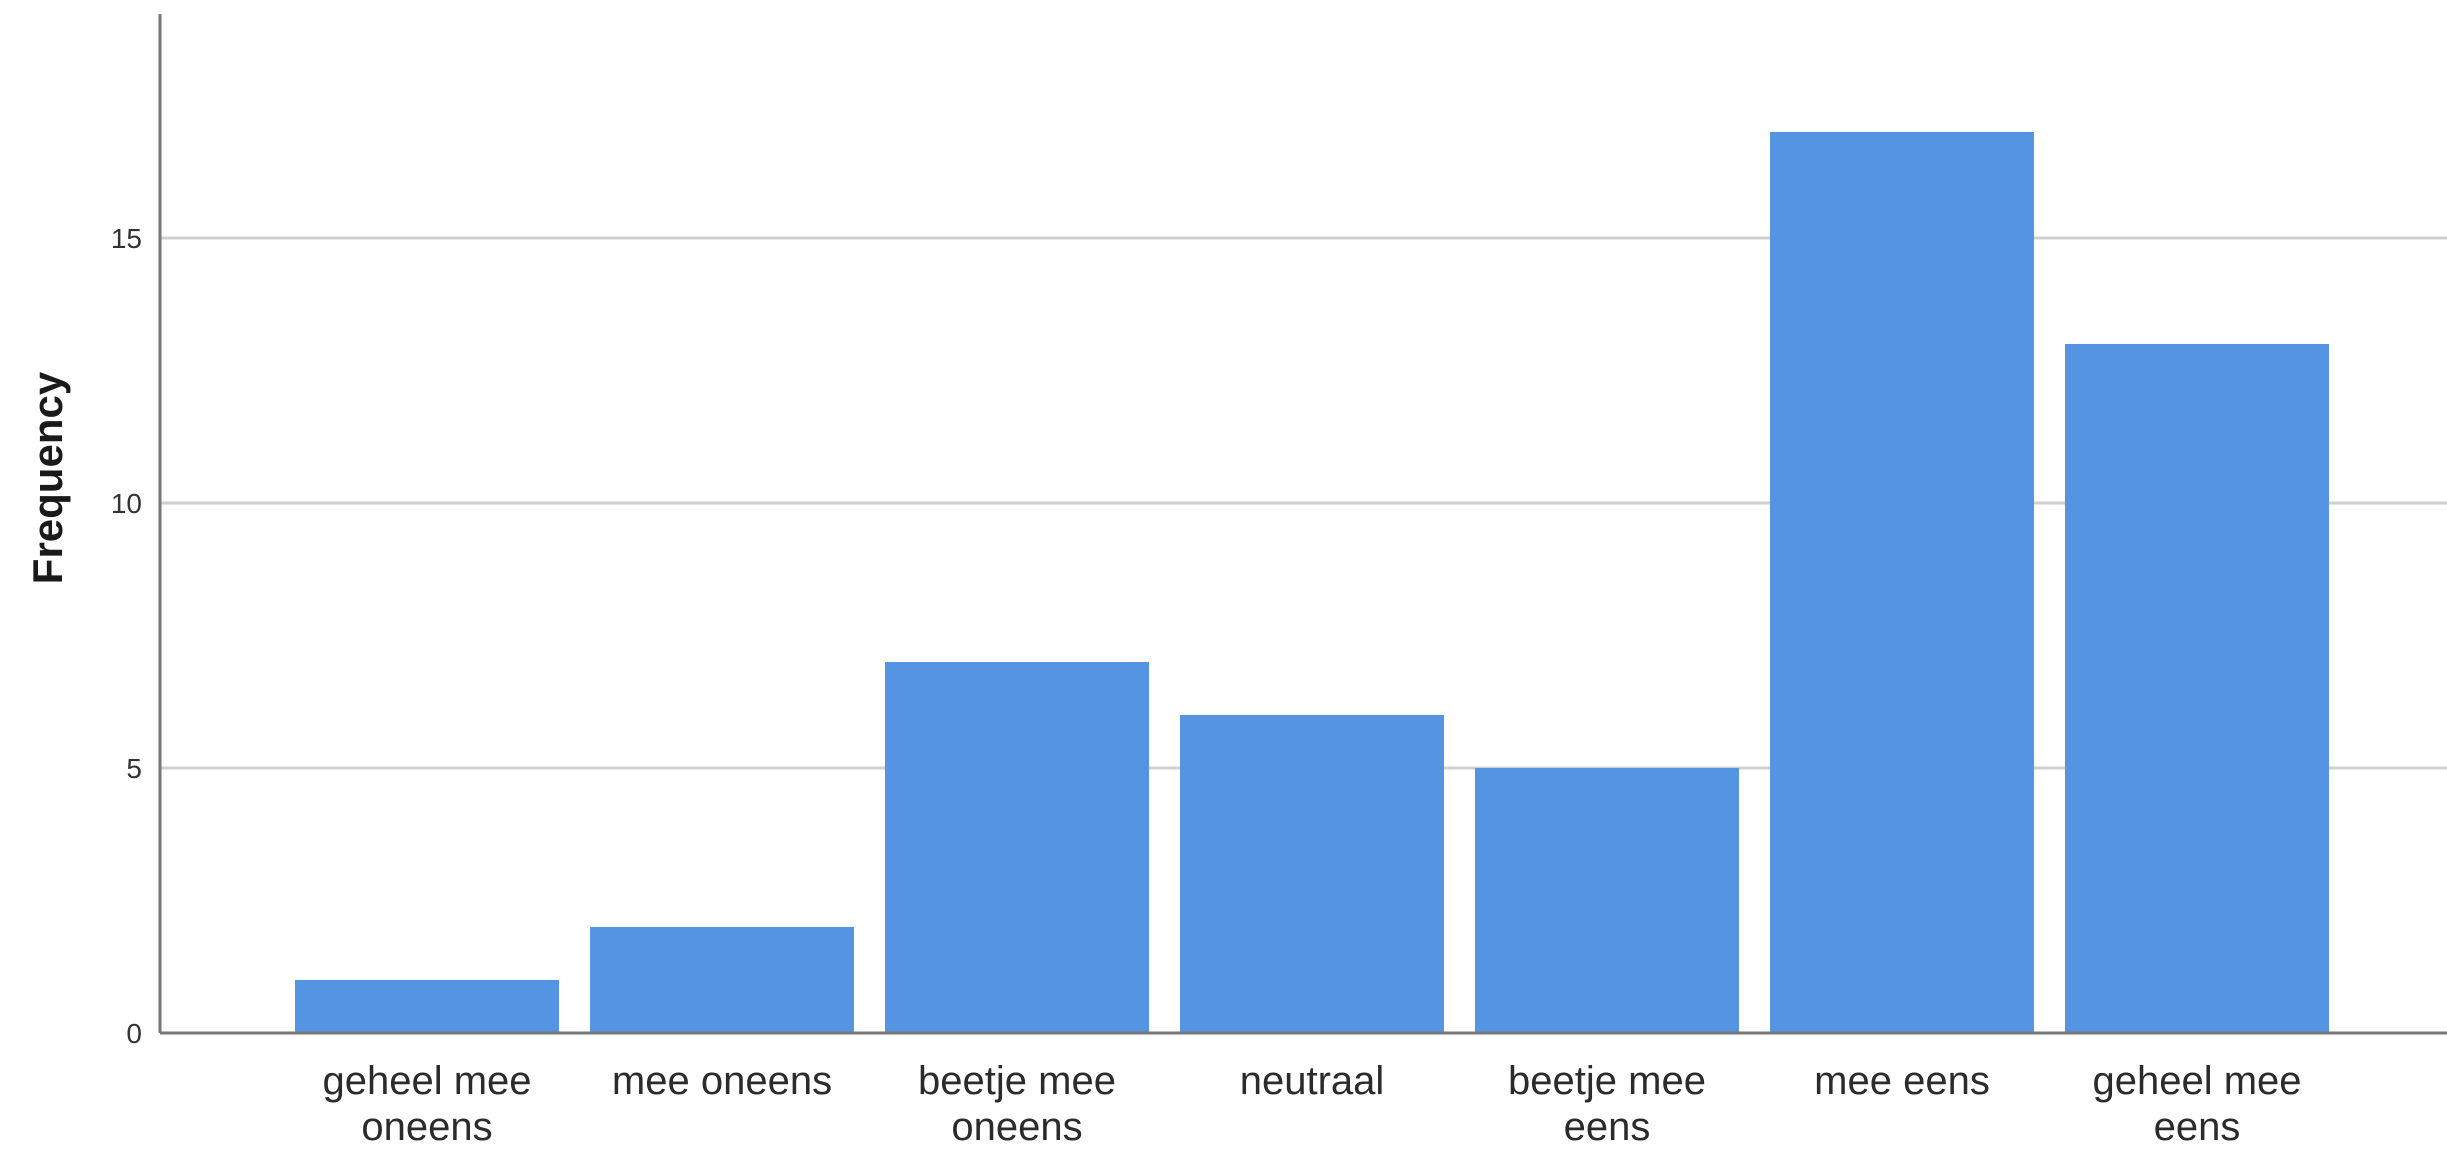  I want to click on y-axis-title: Frequency, so click(47, 477).